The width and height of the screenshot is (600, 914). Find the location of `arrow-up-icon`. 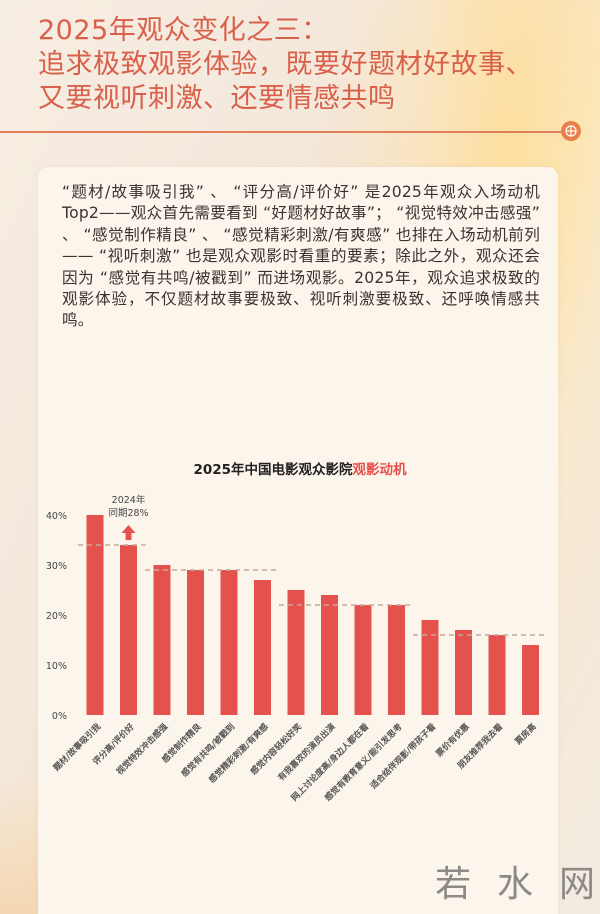

arrow-up-icon is located at coordinates (128, 532).